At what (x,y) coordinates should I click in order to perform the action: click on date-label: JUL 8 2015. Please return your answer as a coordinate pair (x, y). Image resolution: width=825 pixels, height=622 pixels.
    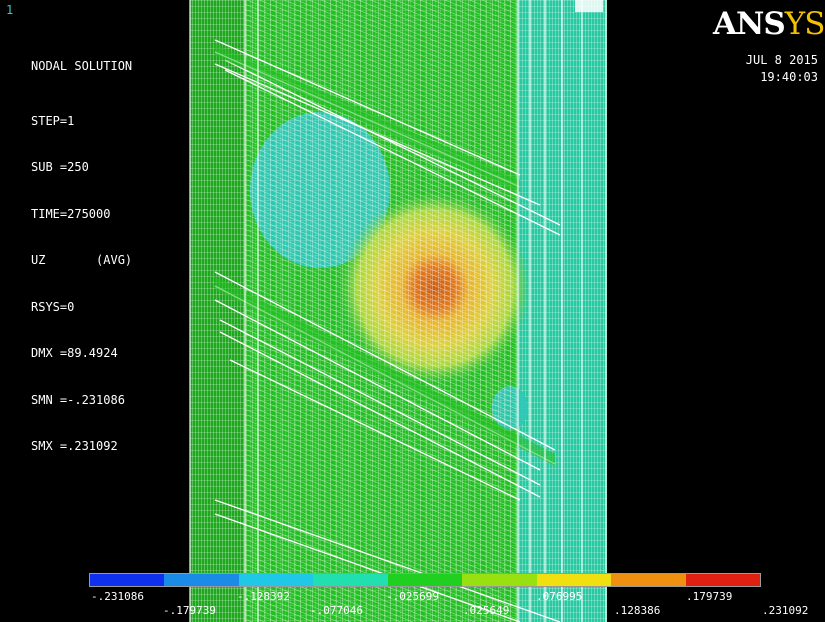
    Looking at the image, I should click on (781, 60).